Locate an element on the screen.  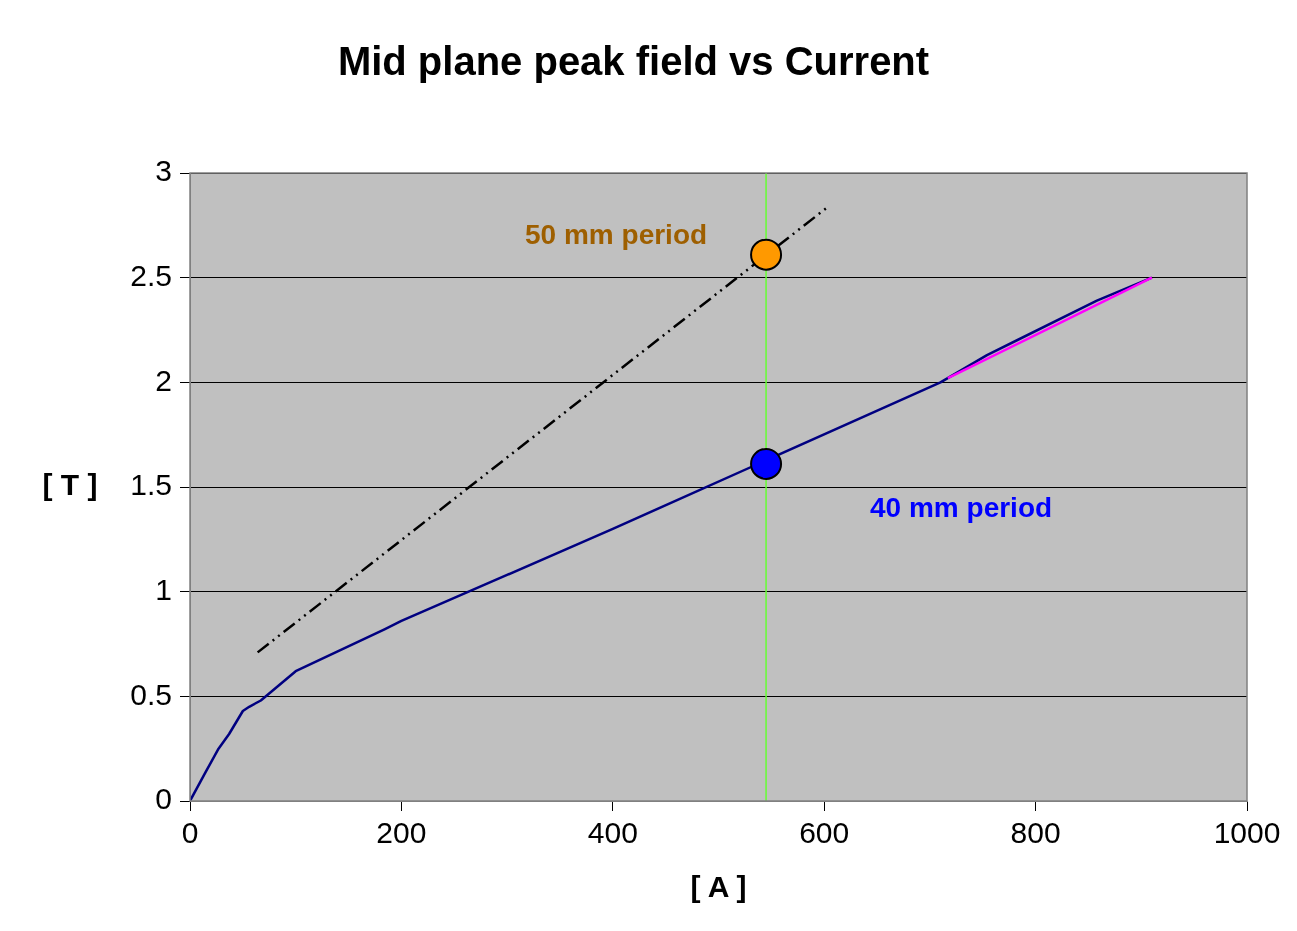
y-tick-label: 2.5 is located at coordinates (151, 275).